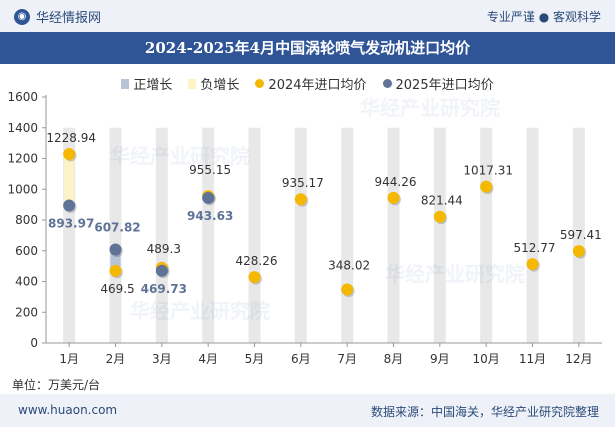 The image size is (615, 427). I want to click on positive-change-bar, so click(115, 260).